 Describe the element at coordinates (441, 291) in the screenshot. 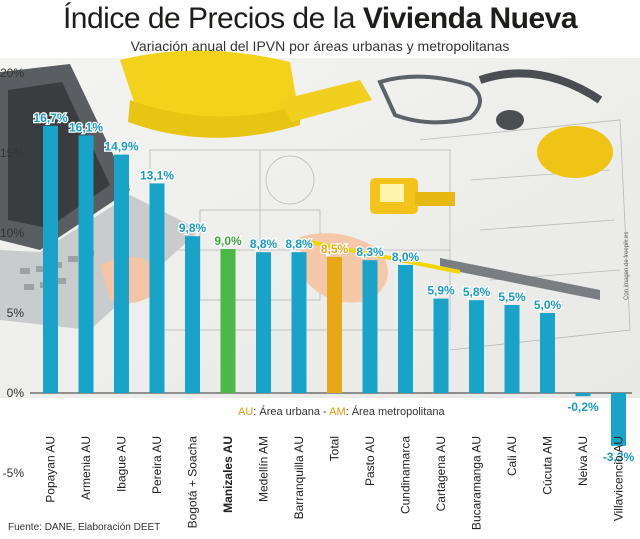

I see `data-label: 5,9%` at that location.